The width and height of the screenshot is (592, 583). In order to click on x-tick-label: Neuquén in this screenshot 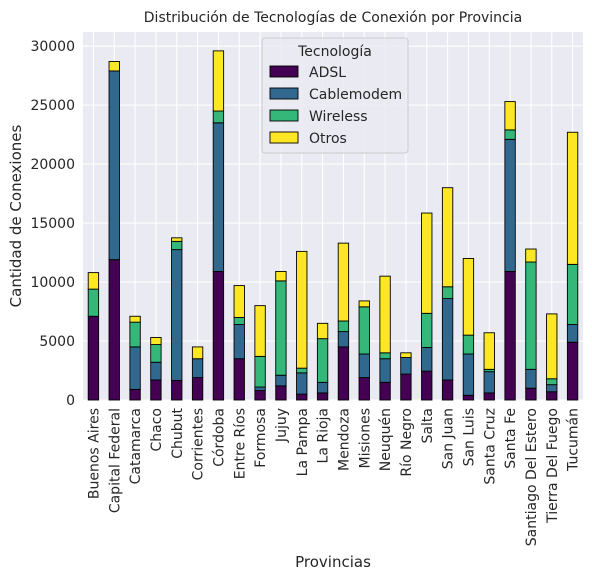, I will do `click(386, 439)`.